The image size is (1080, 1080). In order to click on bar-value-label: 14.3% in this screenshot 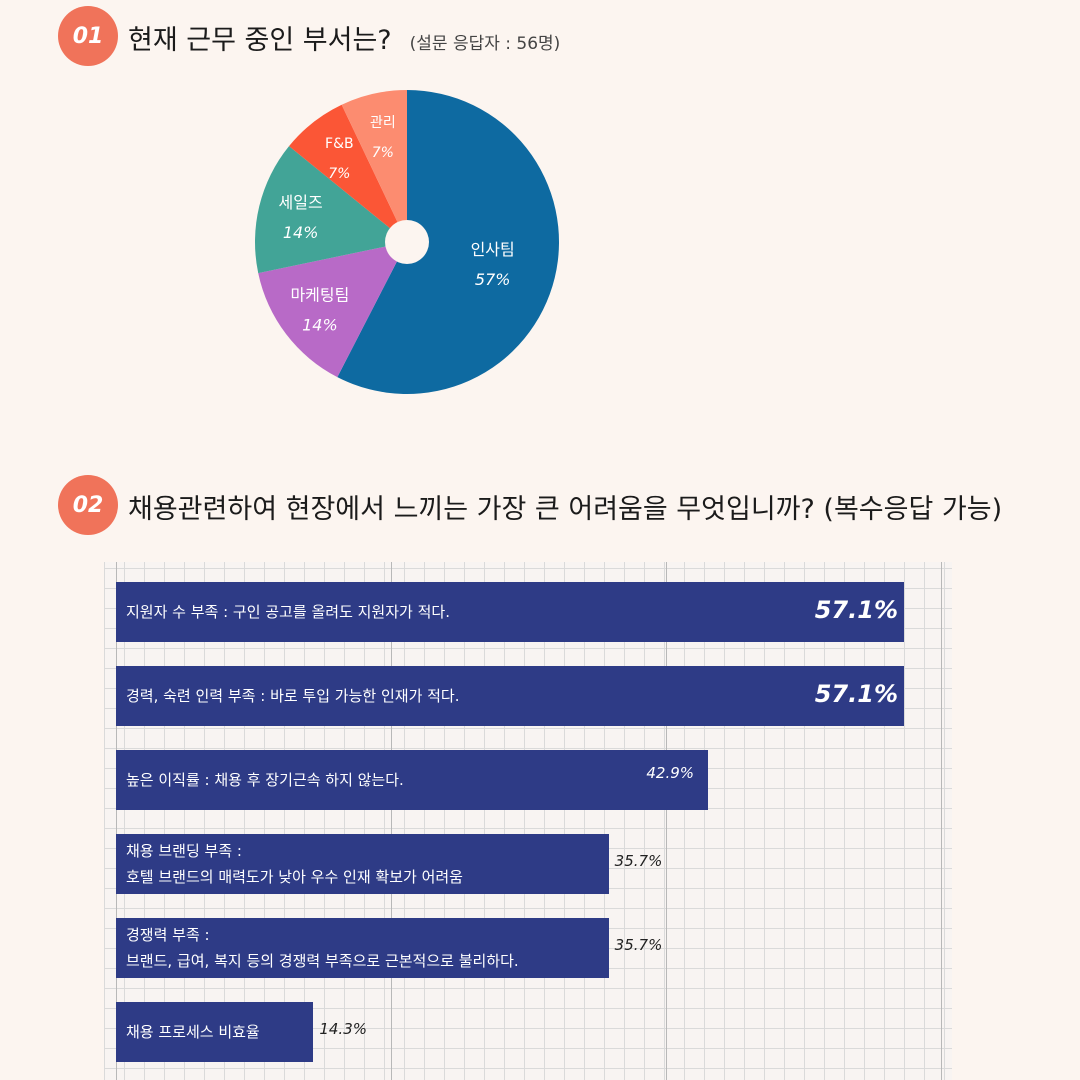, I will do `click(343, 1029)`.